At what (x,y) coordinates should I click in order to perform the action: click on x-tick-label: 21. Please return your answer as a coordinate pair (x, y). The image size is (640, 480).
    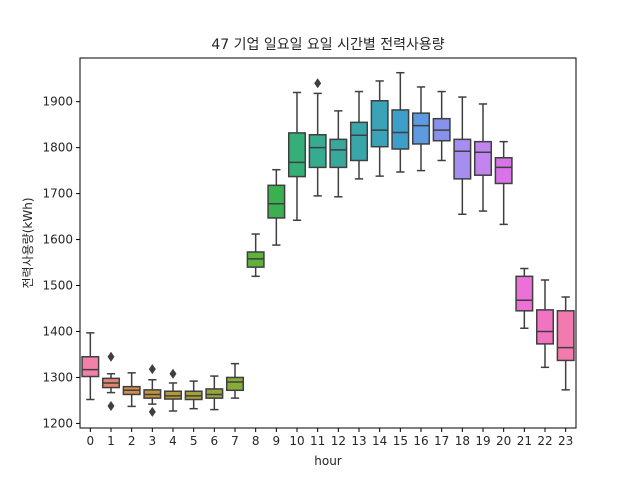
    Looking at the image, I should click on (524, 441).